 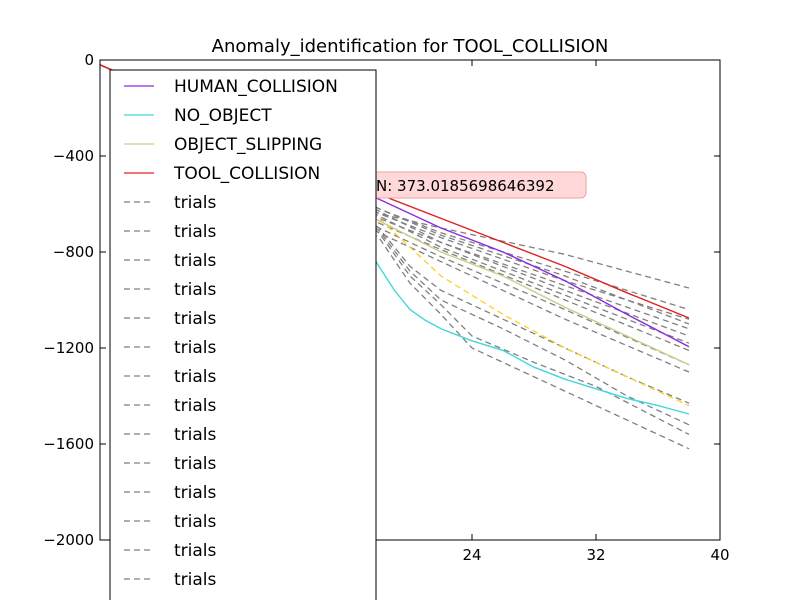 What do you see at coordinates (89, 60) in the screenshot?
I see `y-tick-label: 0` at bounding box center [89, 60].